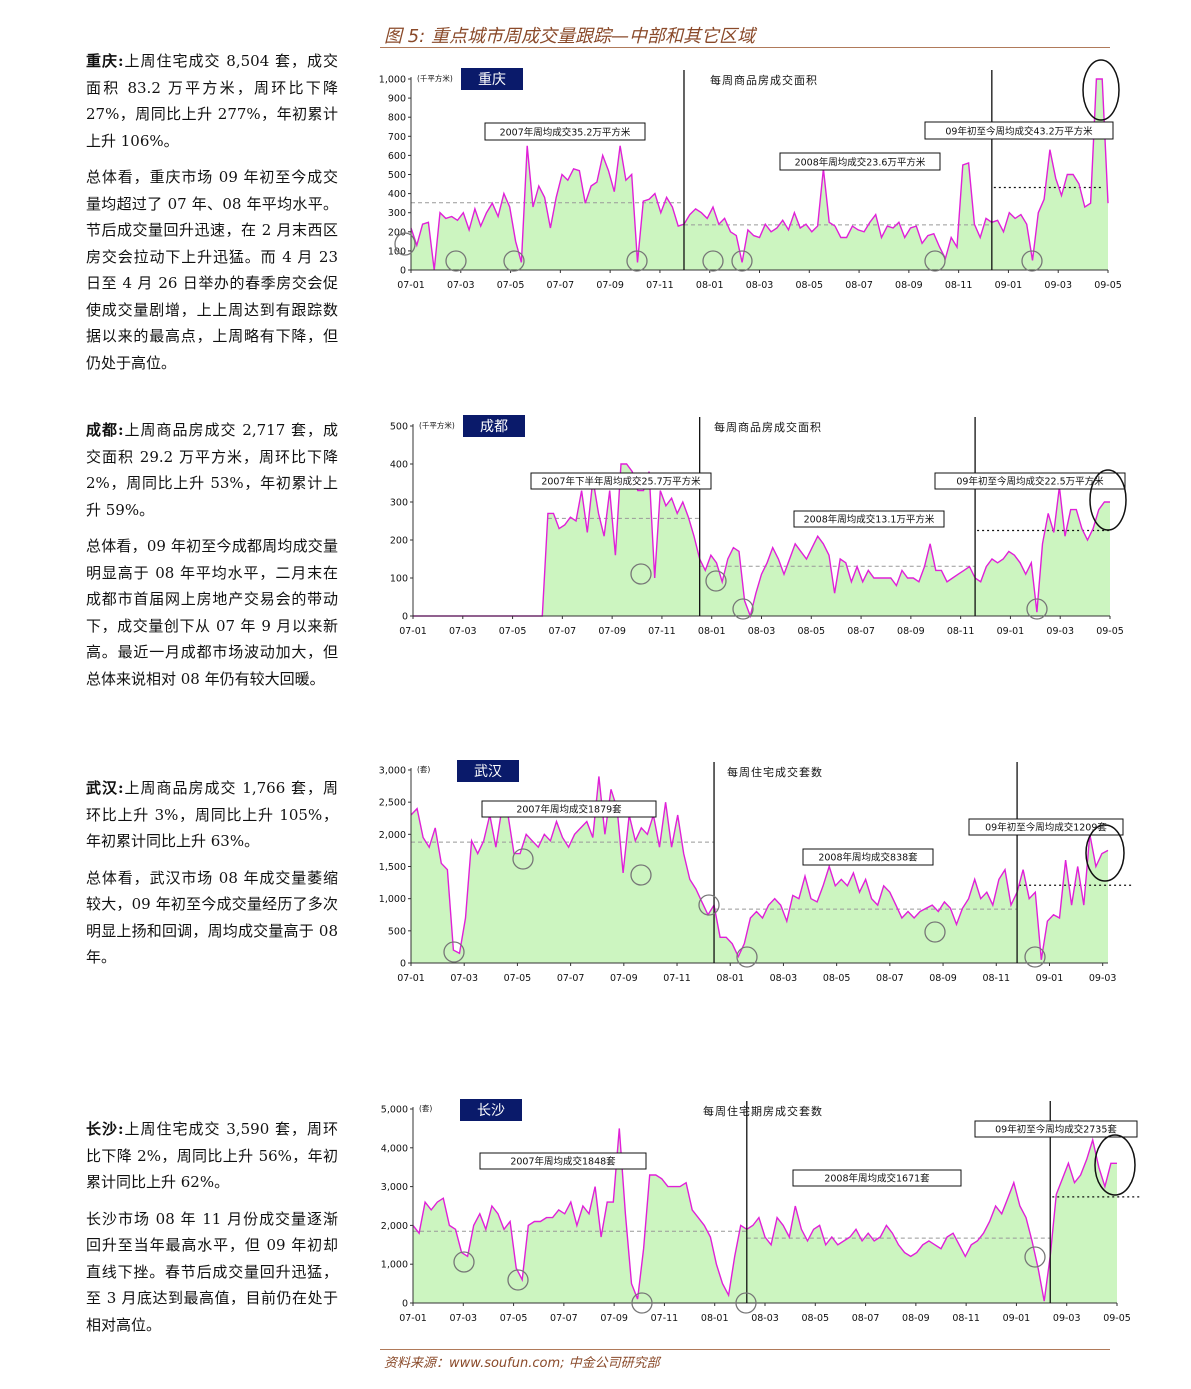  Describe the element at coordinates (397, 99) in the screenshot. I see `y-tick-label: 900` at that location.